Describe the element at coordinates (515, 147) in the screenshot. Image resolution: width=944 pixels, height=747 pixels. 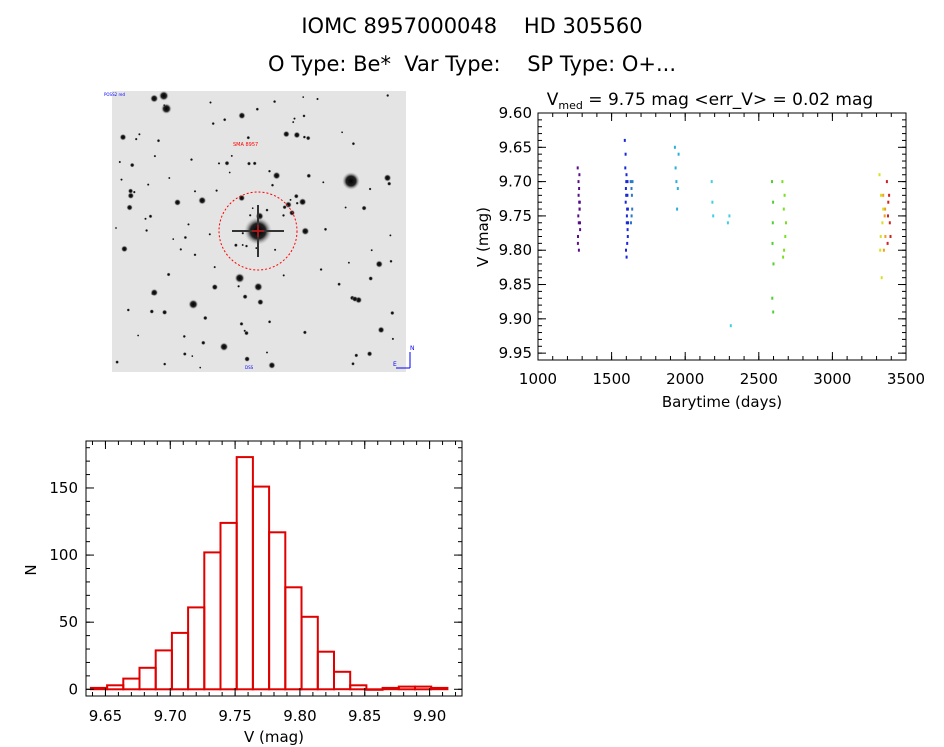
I see `lc-y-tick-label: 9.65` at that location.